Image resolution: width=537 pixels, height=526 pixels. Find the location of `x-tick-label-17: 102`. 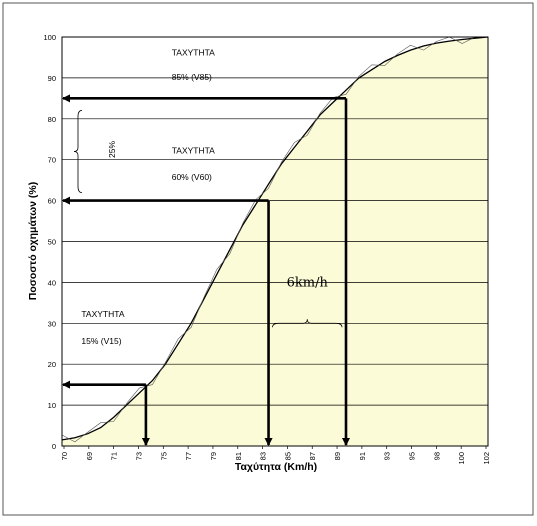

x-tick-label-17: 102 is located at coordinates (486, 458).